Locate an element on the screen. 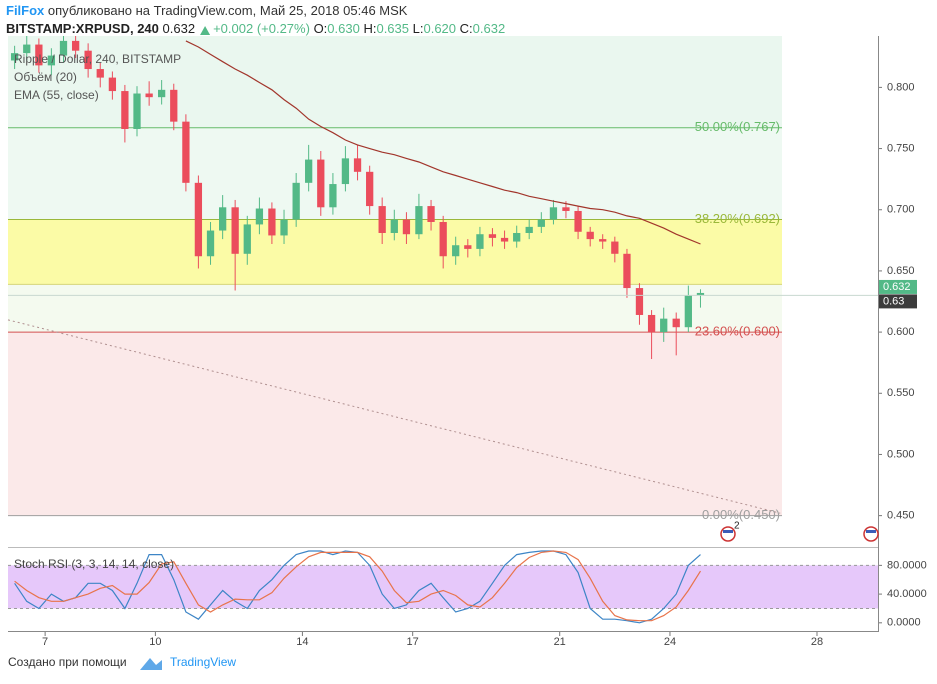 This screenshot has width=937, height=684. x-tick-label: 17 is located at coordinates (413, 642).